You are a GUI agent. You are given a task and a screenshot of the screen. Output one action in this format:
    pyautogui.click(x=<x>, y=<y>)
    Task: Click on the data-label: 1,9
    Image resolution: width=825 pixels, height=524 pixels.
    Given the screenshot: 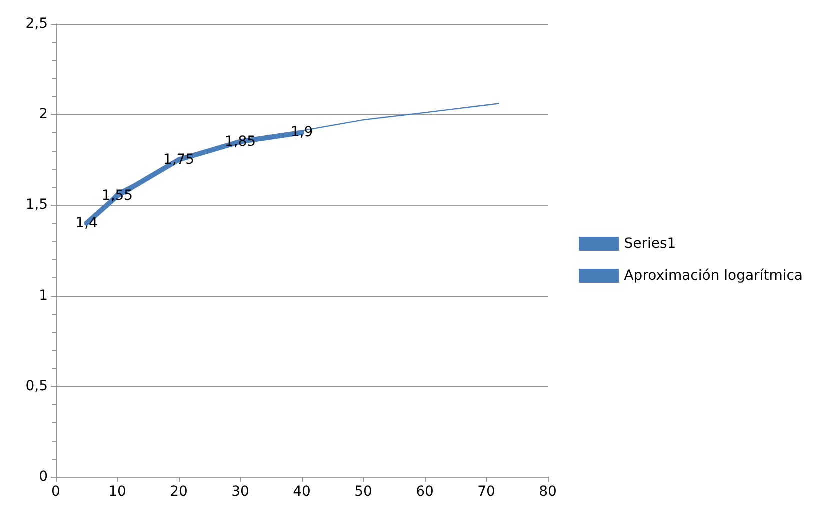 What is the action you would take?
    pyautogui.click(x=302, y=132)
    